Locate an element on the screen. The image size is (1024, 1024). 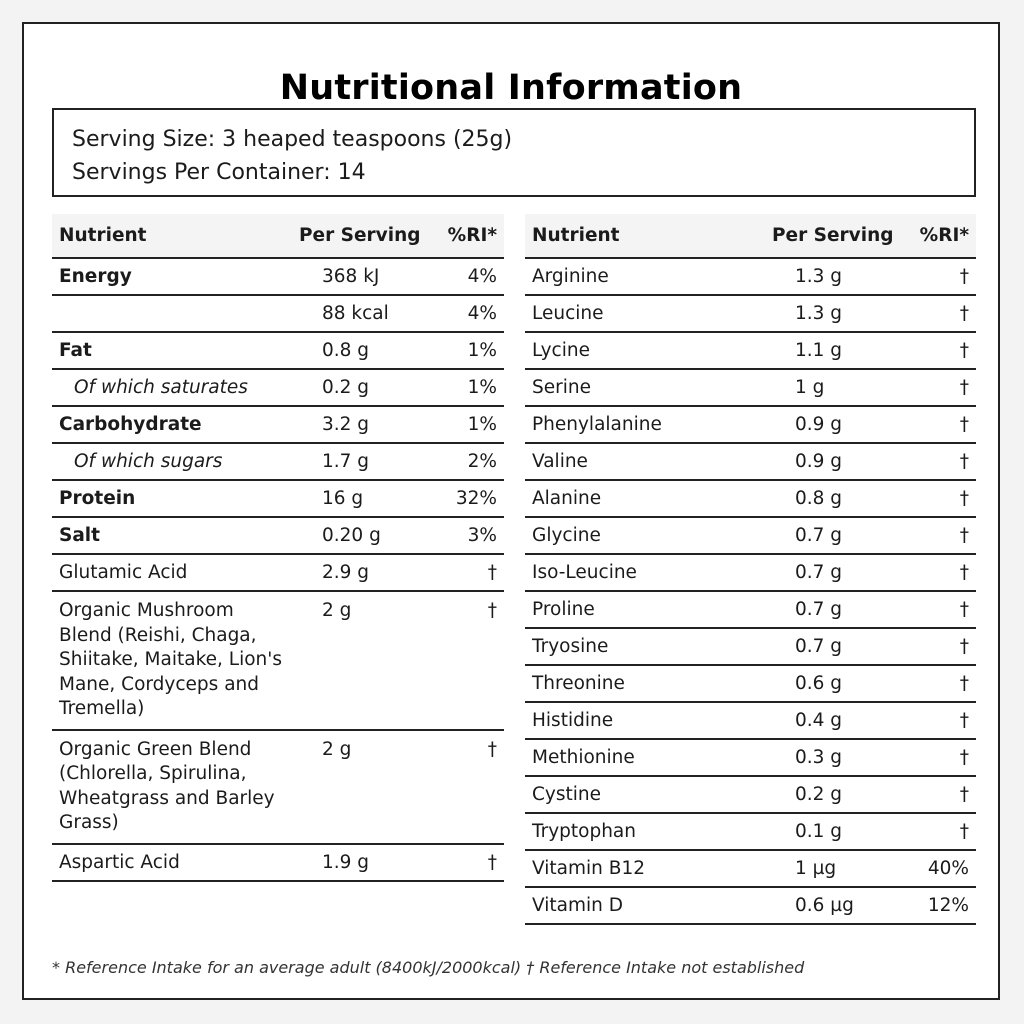
nutrient-name: Salt is located at coordinates (172, 536).